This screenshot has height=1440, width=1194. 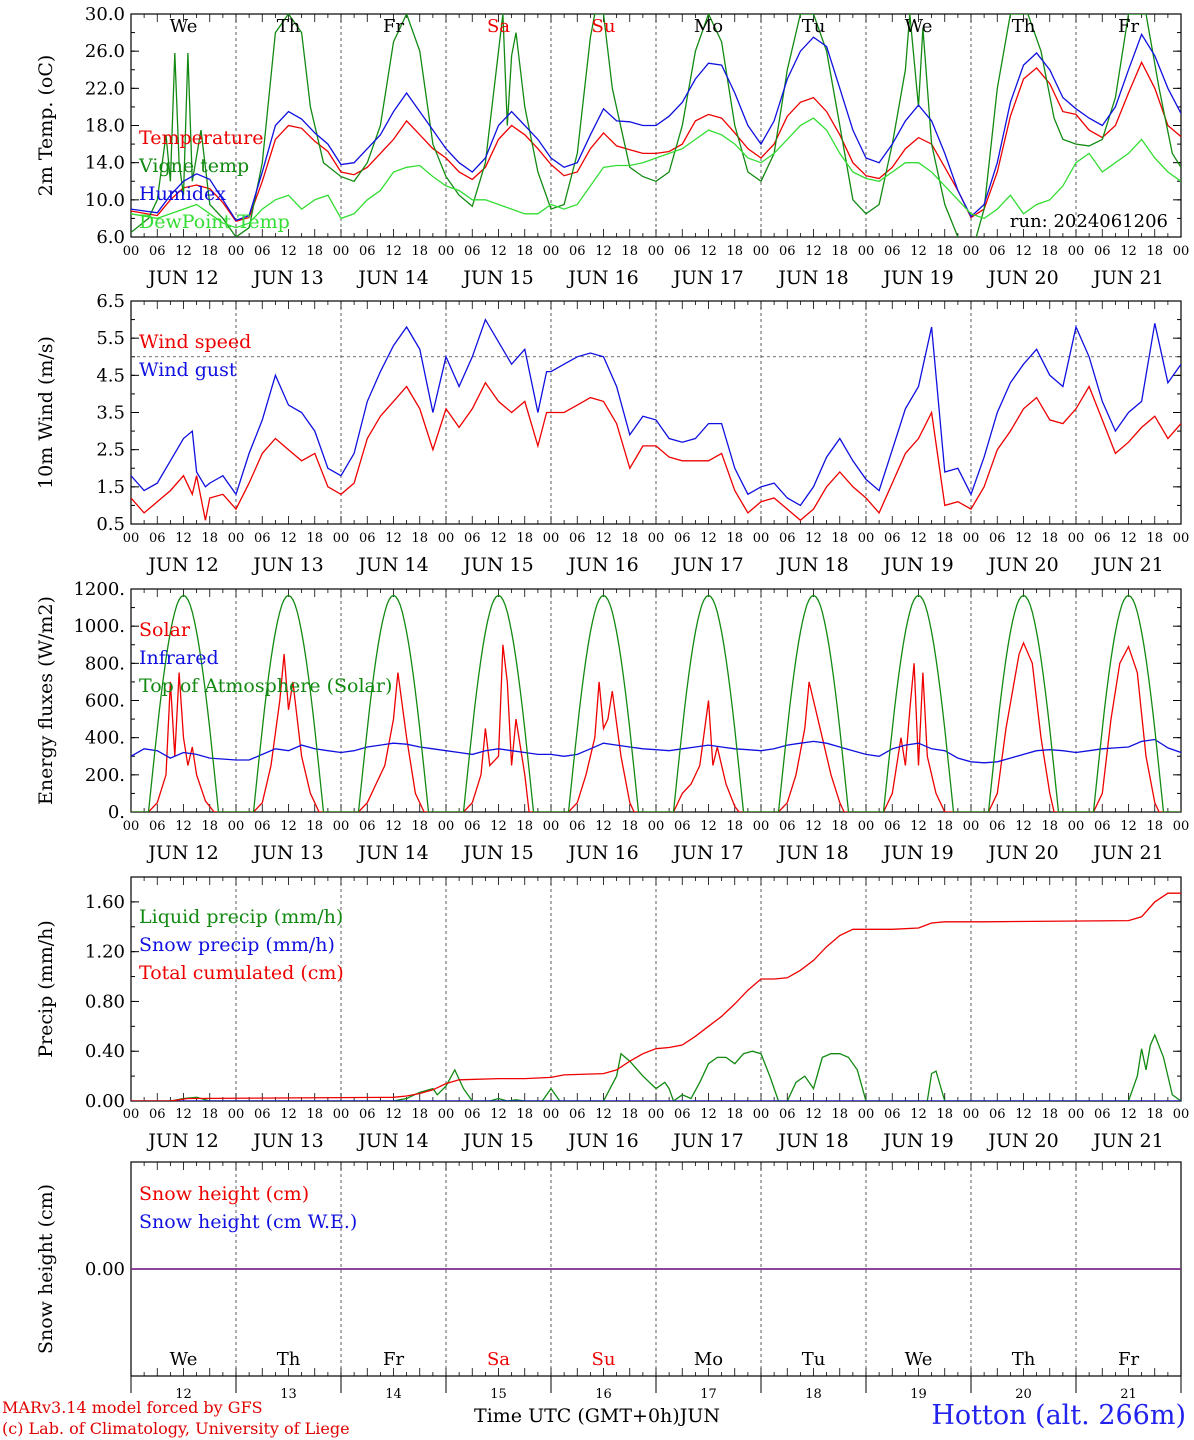 I want to click on y-tick-label: 10.0, so click(x=105, y=200).